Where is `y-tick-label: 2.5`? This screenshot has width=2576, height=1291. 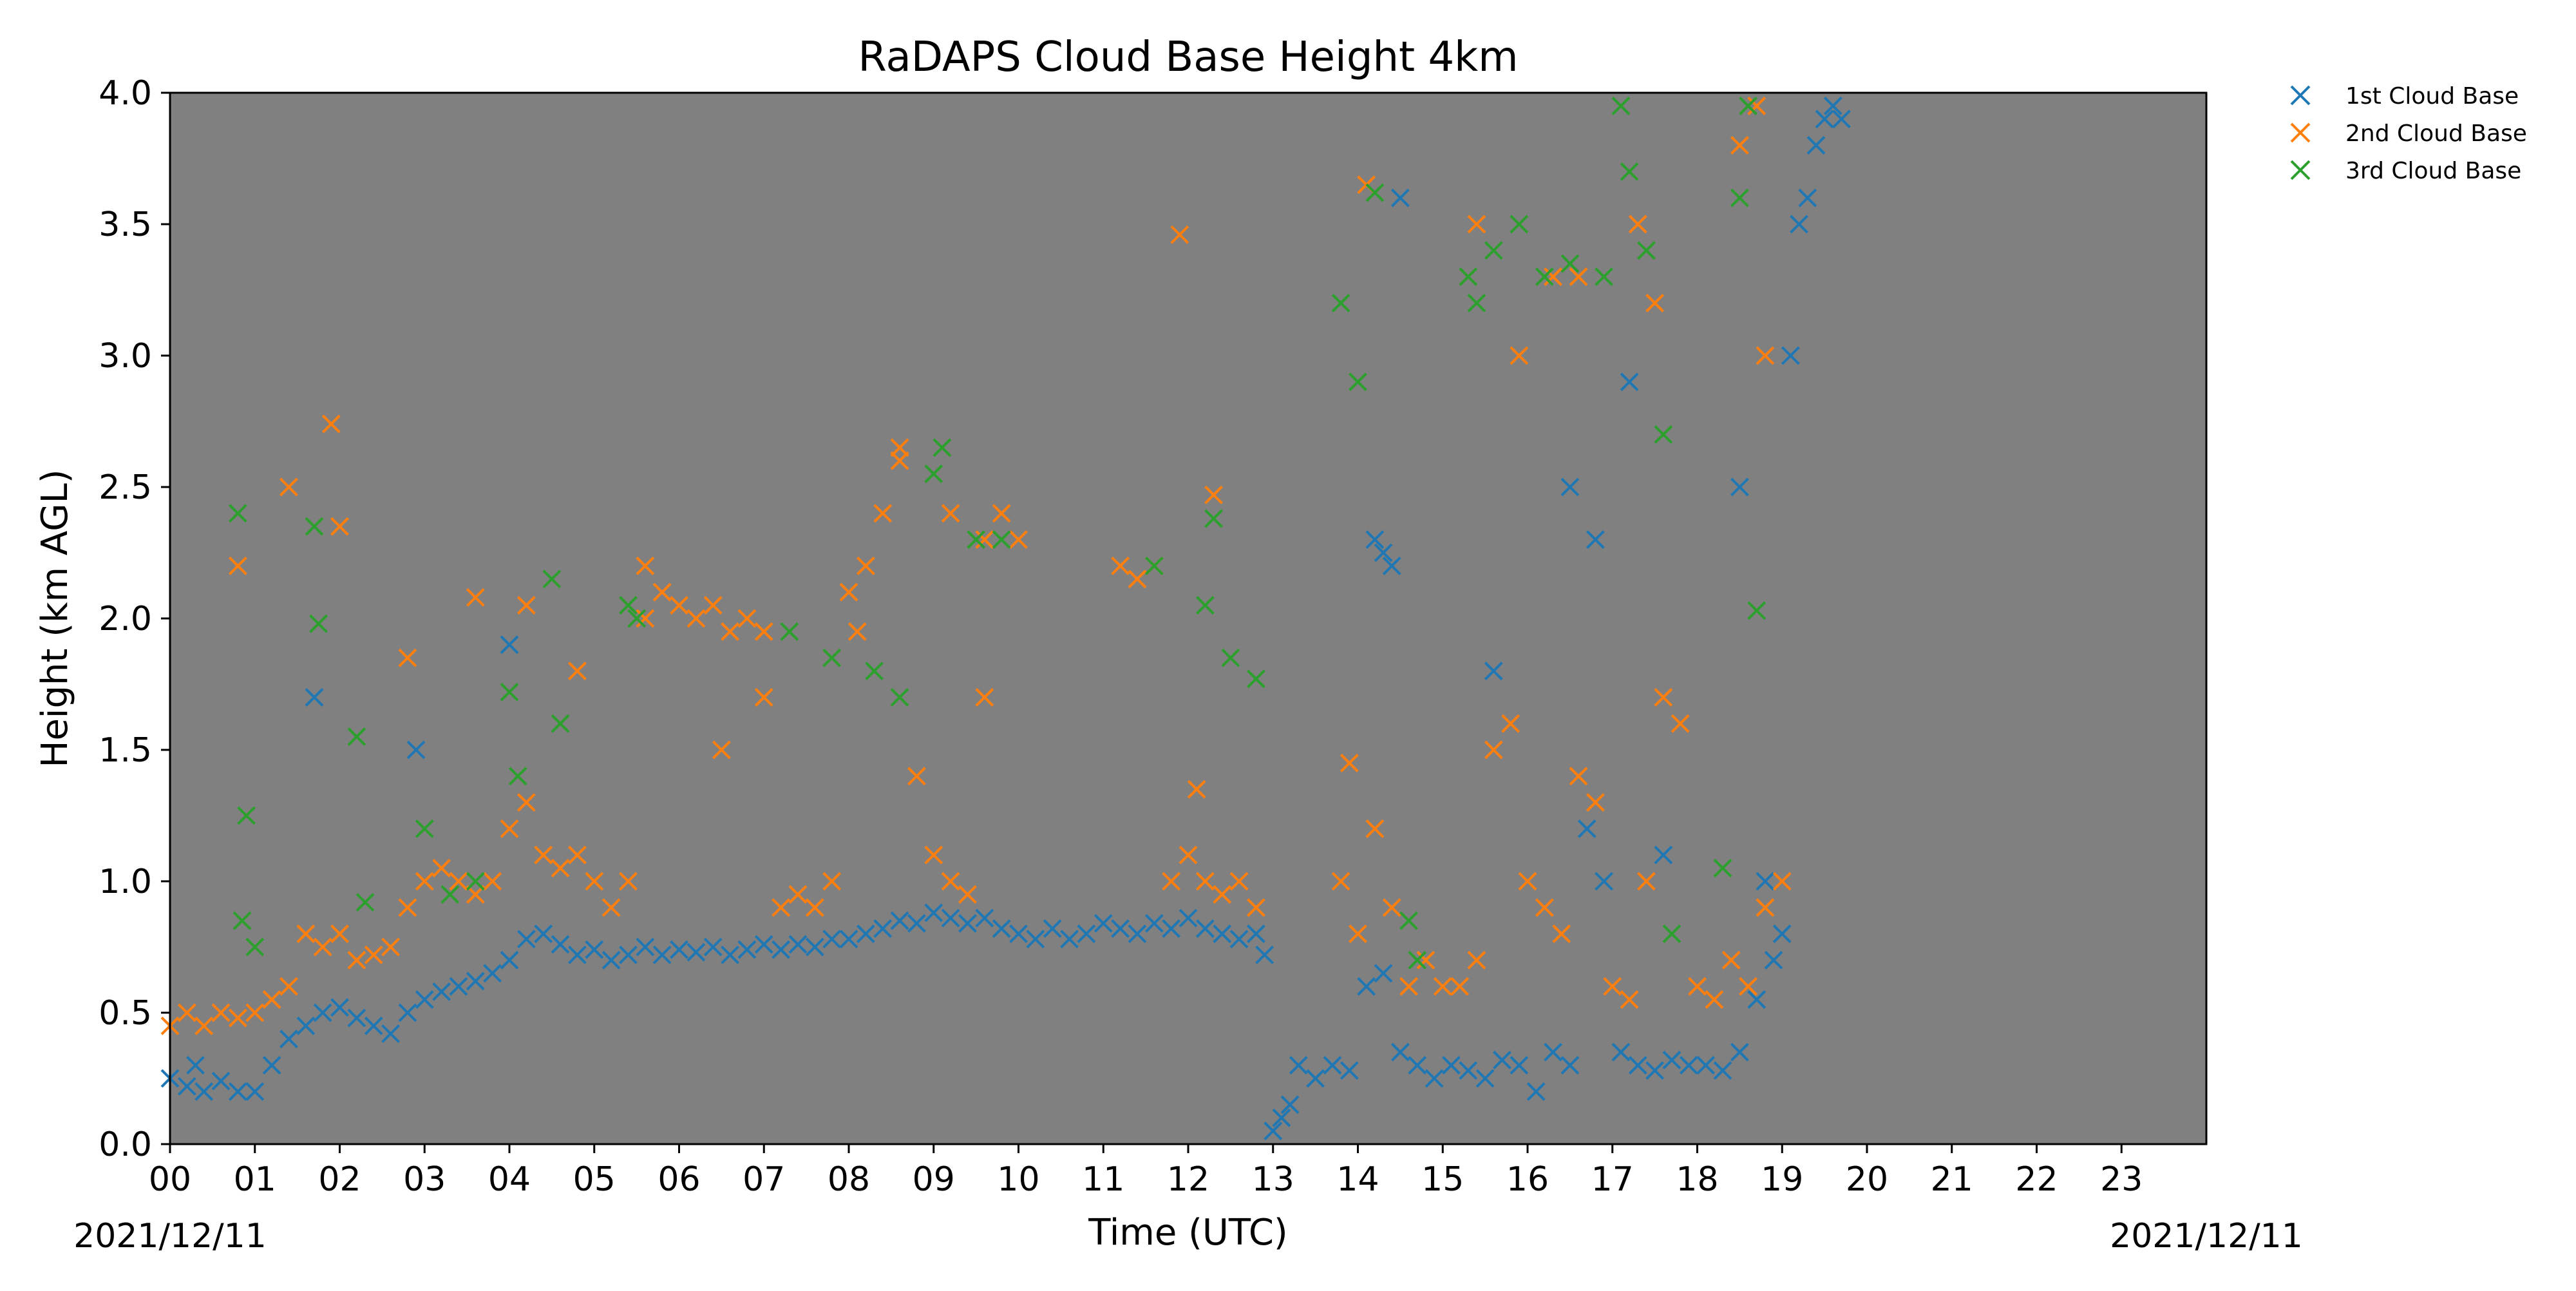 y-tick-label: 2.5 is located at coordinates (125, 487).